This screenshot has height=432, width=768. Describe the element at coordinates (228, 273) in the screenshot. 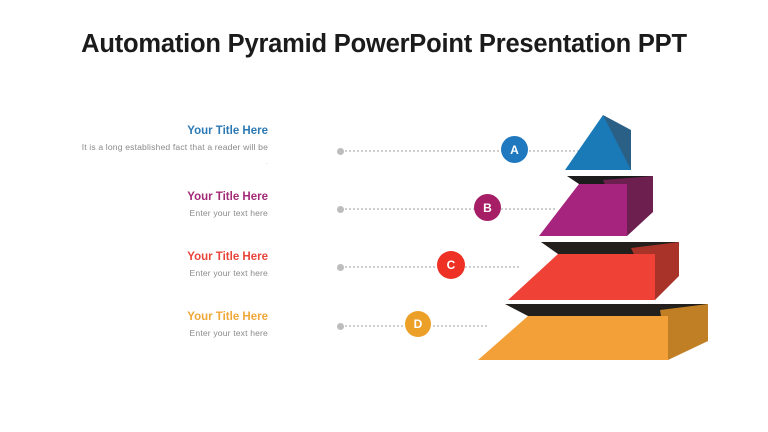

I see `level-description-c: Enter your text here` at that location.